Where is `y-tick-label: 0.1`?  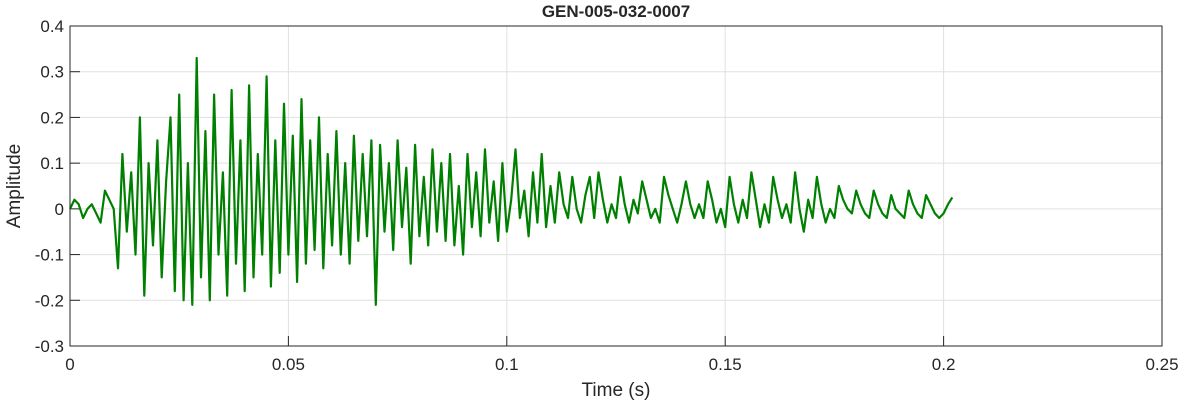 y-tick-label: 0.1 is located at coordinates (52, 163).